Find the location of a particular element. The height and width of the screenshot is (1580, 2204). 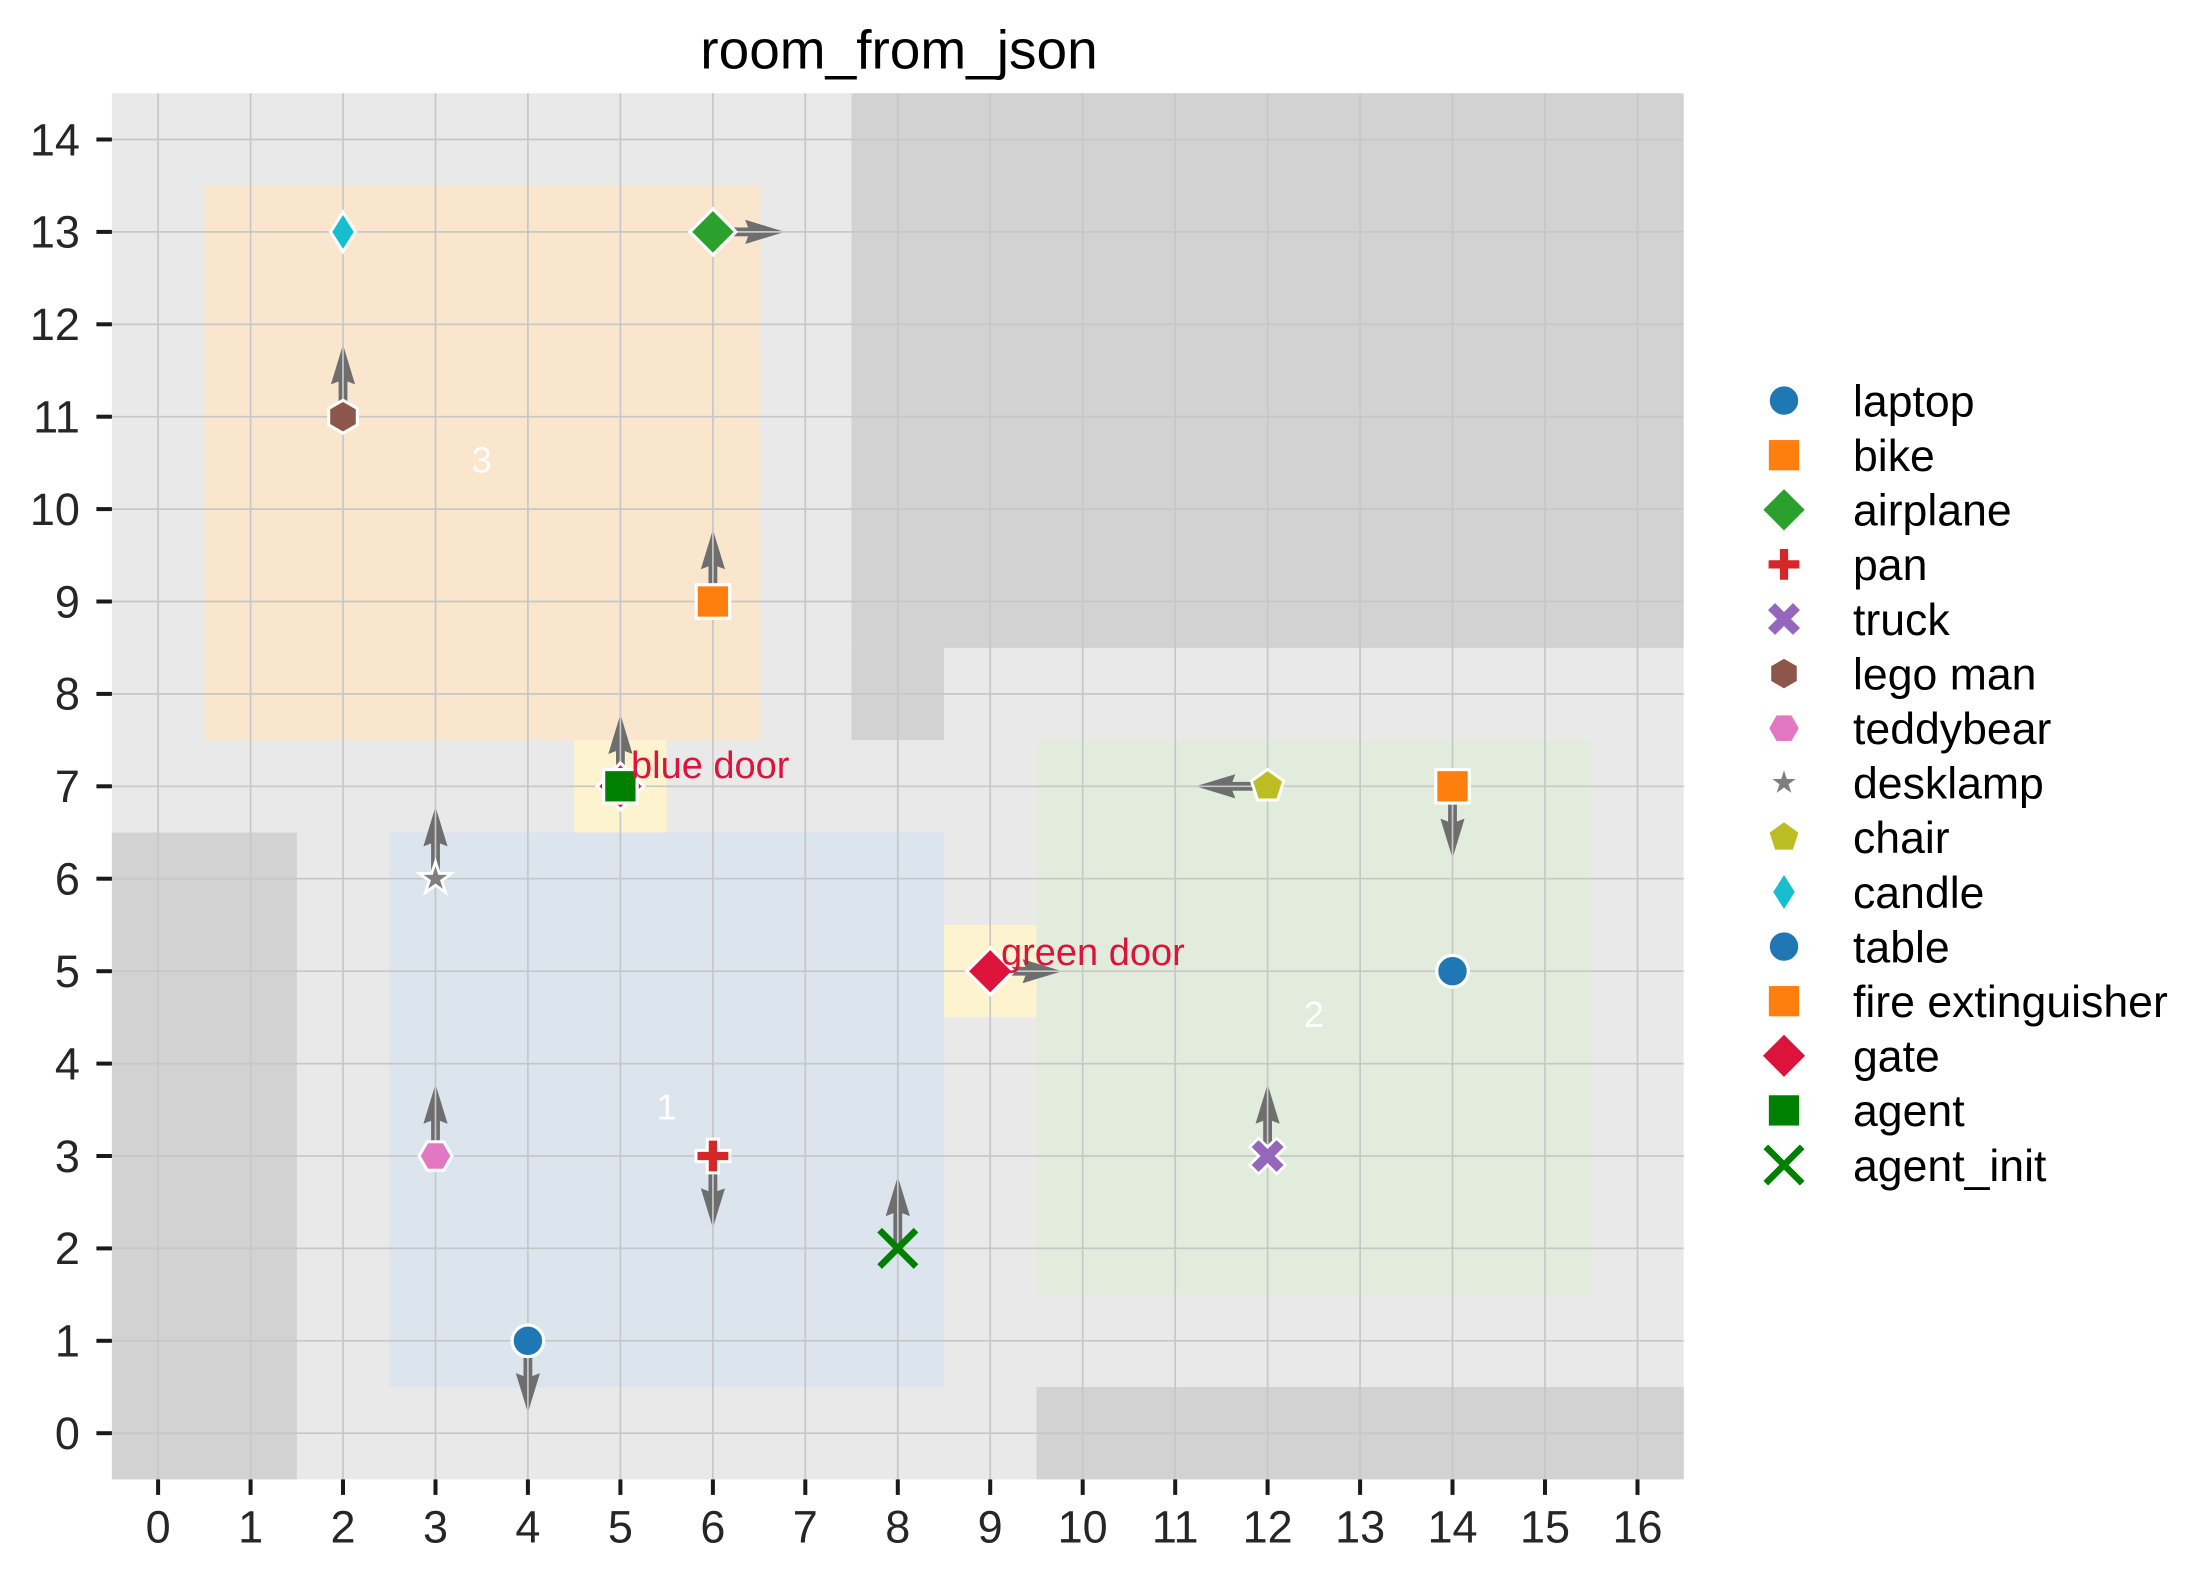

svg-text: agent is located at coordinates (1909, 1111).